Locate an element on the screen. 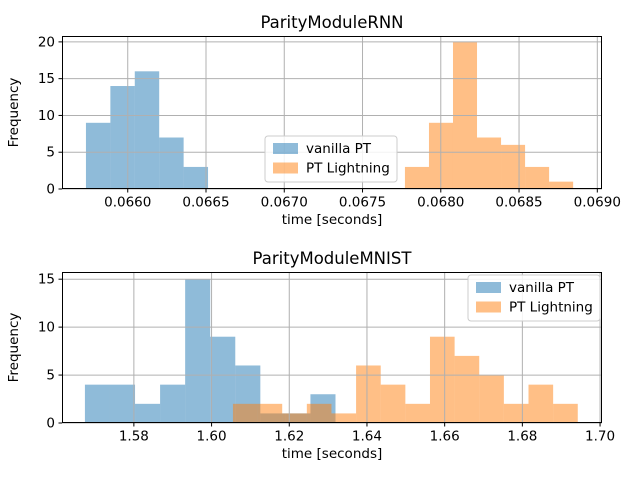 The width and height of the screenshot is (640, 480). chart-title: ParityModuleMNIST is located at coordinates (333, 258).